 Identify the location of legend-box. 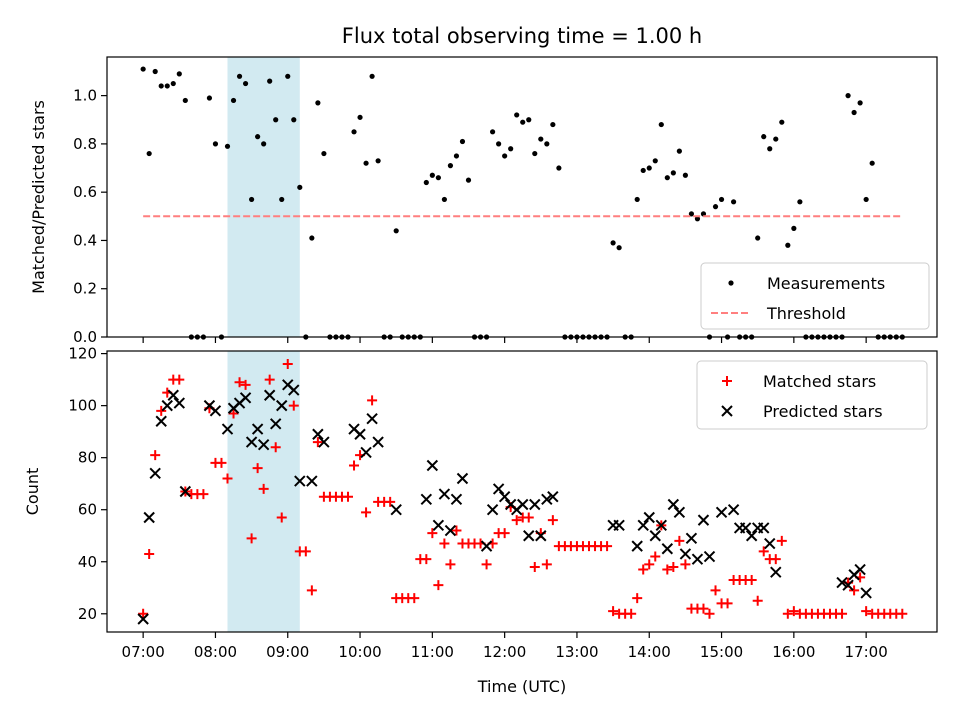
(815, 296).